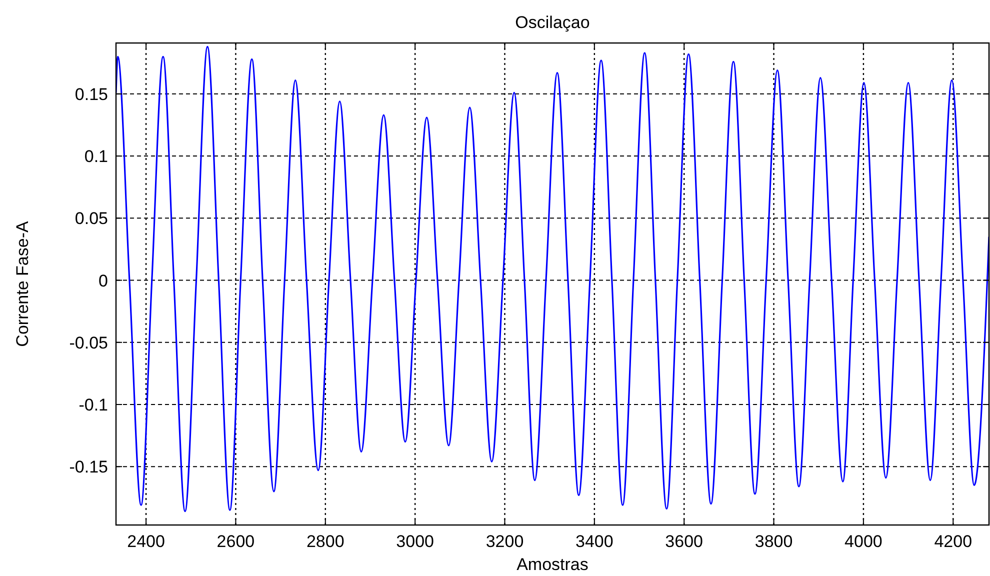 The height and width of the screenshot is (576, 990). I want to click on x-tick-label: 3200, so click(505, 541).